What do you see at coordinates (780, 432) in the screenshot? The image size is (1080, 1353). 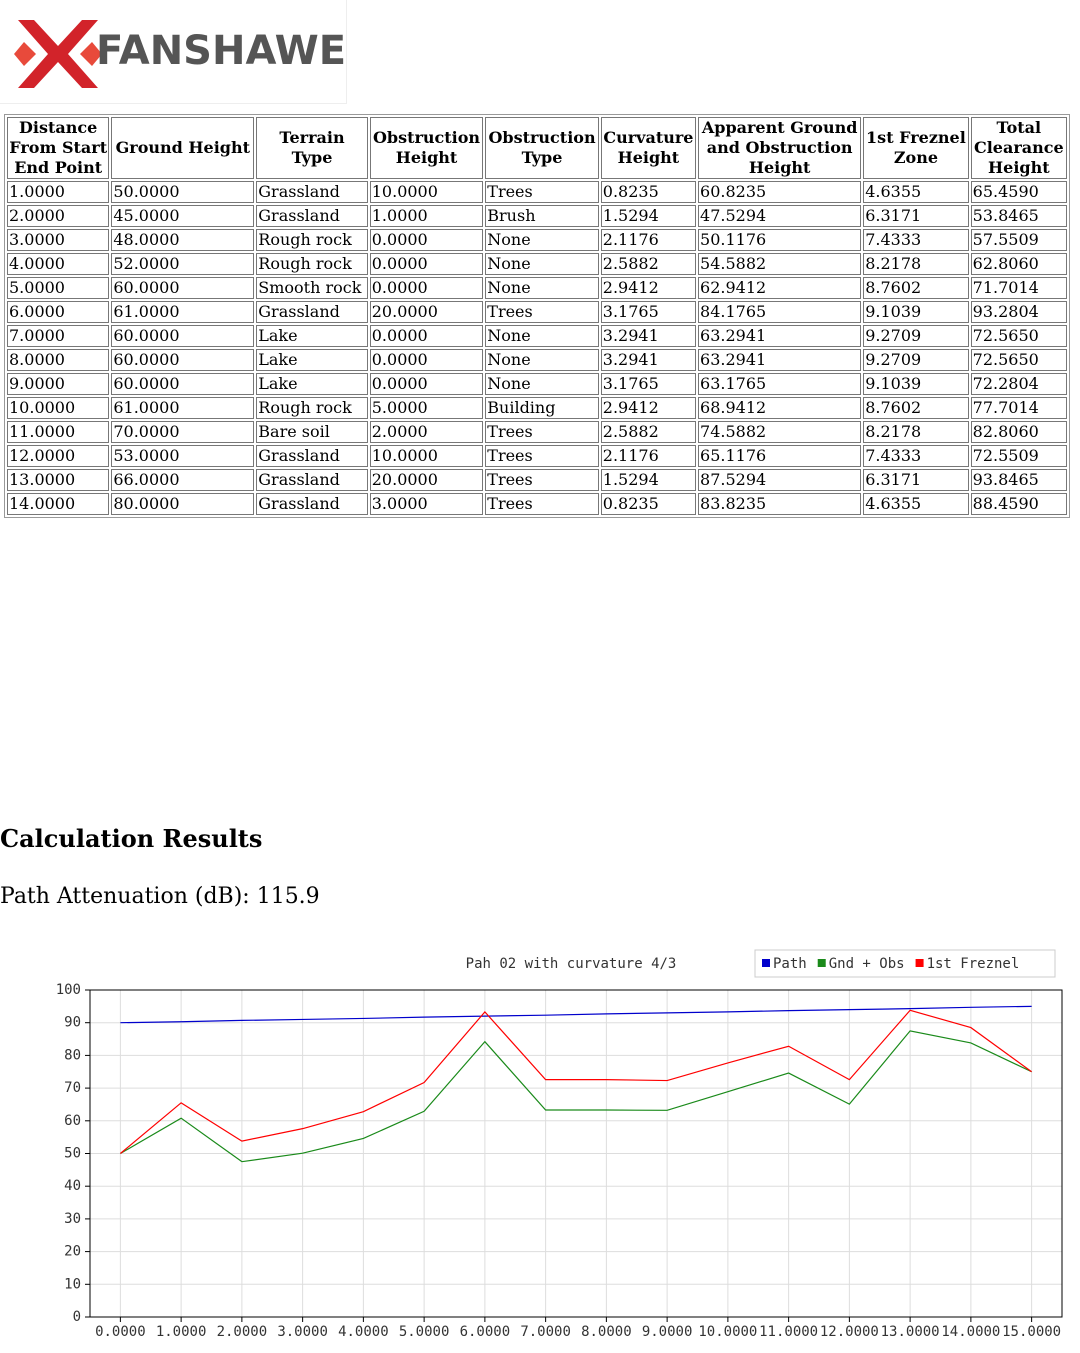 I see `table-cell: 74.5882` at bounding box center [780, 432].